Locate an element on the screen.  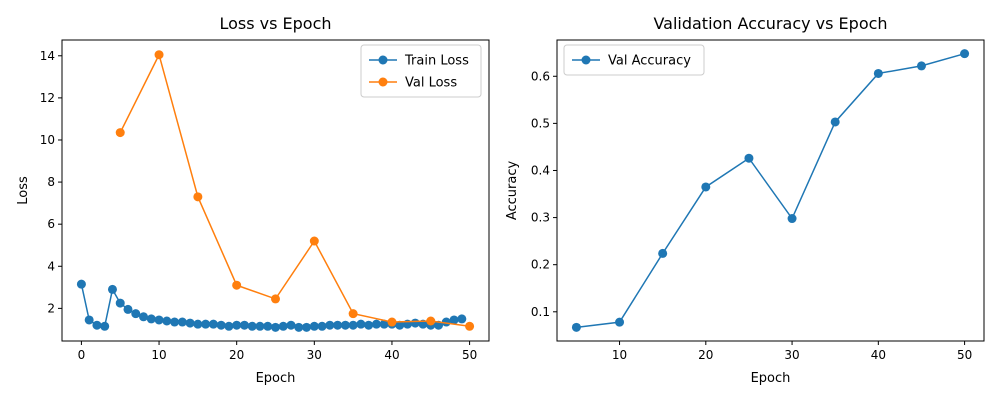
chart-title: Validation Accuracy vs Epoch is located at coordinates (770, 23).